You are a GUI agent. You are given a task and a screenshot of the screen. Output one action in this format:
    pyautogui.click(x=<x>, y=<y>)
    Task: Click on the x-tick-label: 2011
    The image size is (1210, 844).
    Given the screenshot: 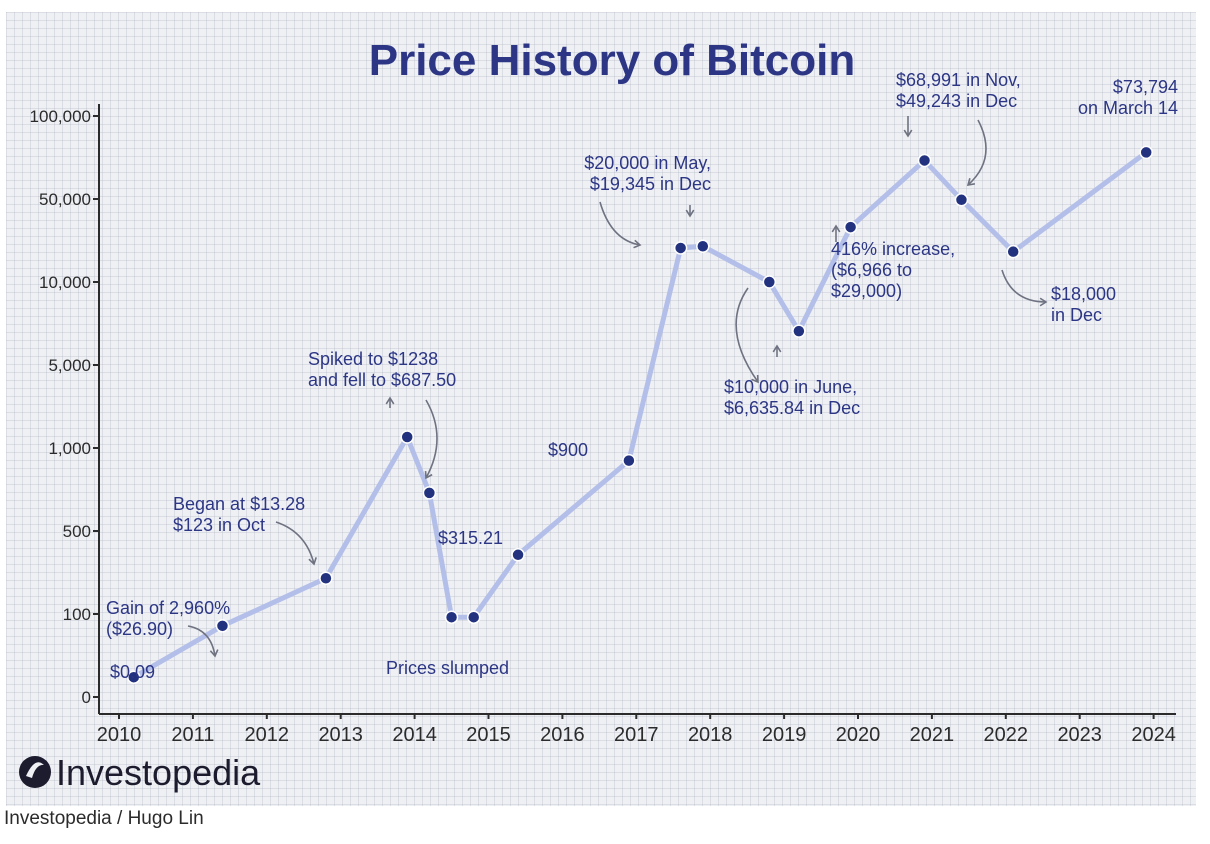 What is the action you would take?
    pyautogui.click(x=192, y=735)
    